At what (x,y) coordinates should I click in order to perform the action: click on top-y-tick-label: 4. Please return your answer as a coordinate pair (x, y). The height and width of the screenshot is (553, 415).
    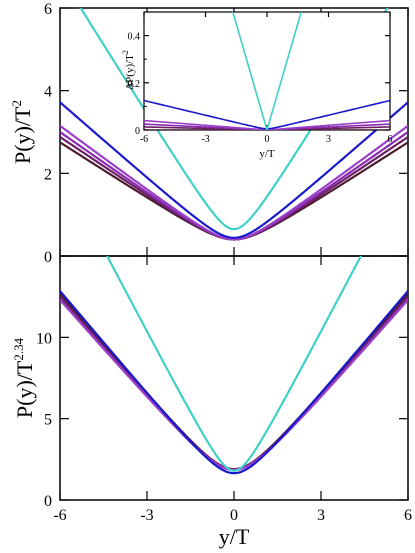
    Looking at the image, I should click on (48, 92).